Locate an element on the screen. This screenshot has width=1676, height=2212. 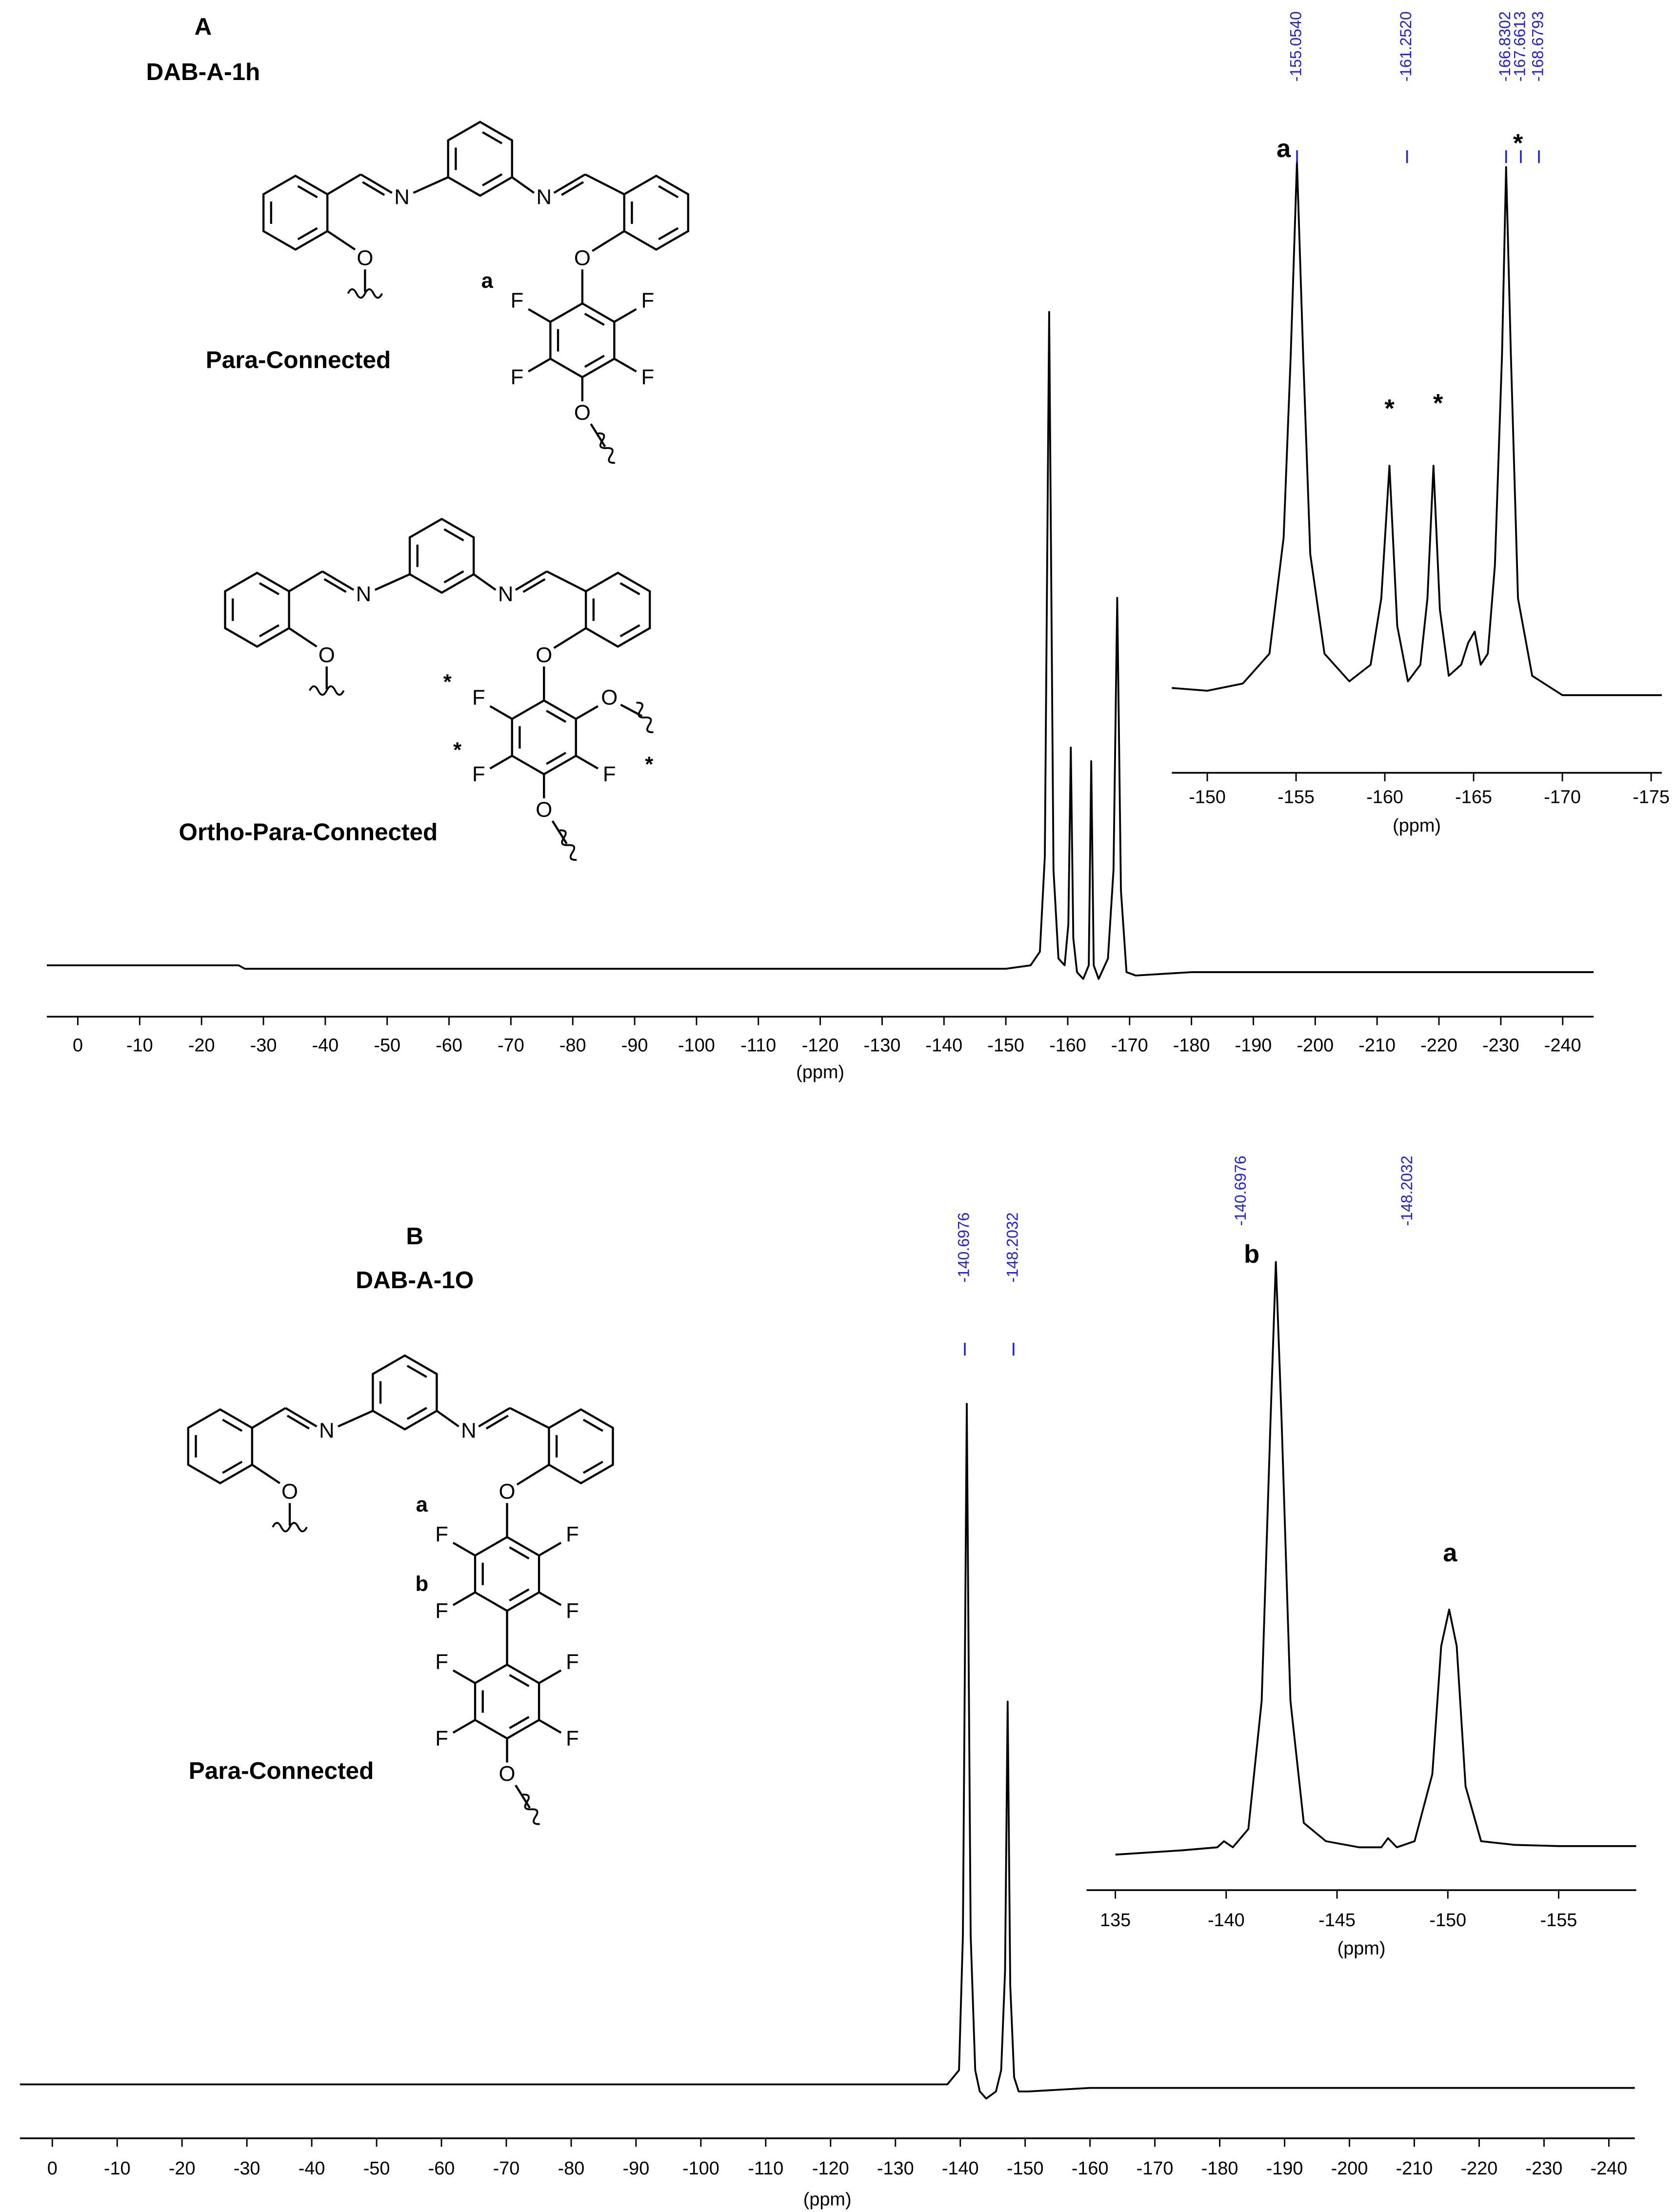
x-tick-label: -180 is located at coordinates (1191, 1046).